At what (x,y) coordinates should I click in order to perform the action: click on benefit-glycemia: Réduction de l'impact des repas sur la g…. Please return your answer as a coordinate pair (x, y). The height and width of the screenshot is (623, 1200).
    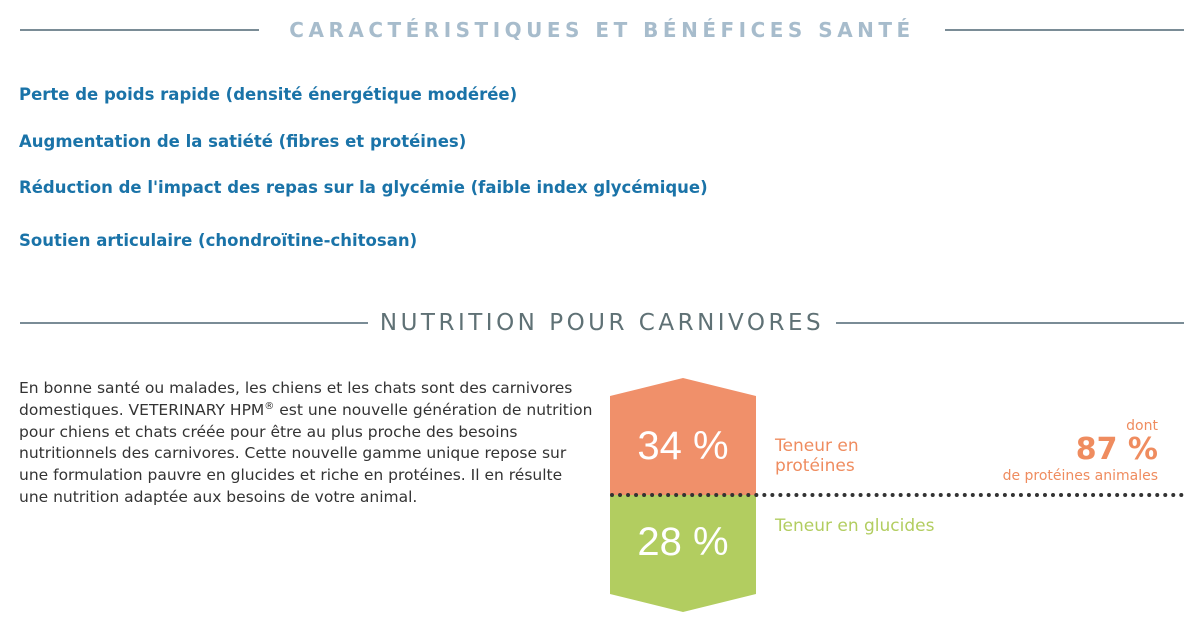
    Looking at the image, I should click on (363, 187).